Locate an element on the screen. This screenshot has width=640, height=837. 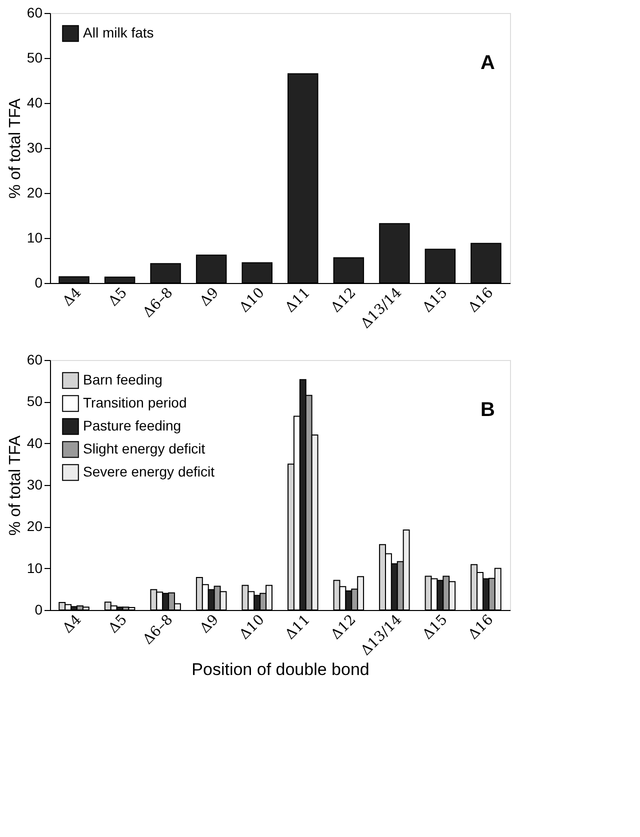
x-axis-title: Position of double bond is located at coordinates (281, 670).